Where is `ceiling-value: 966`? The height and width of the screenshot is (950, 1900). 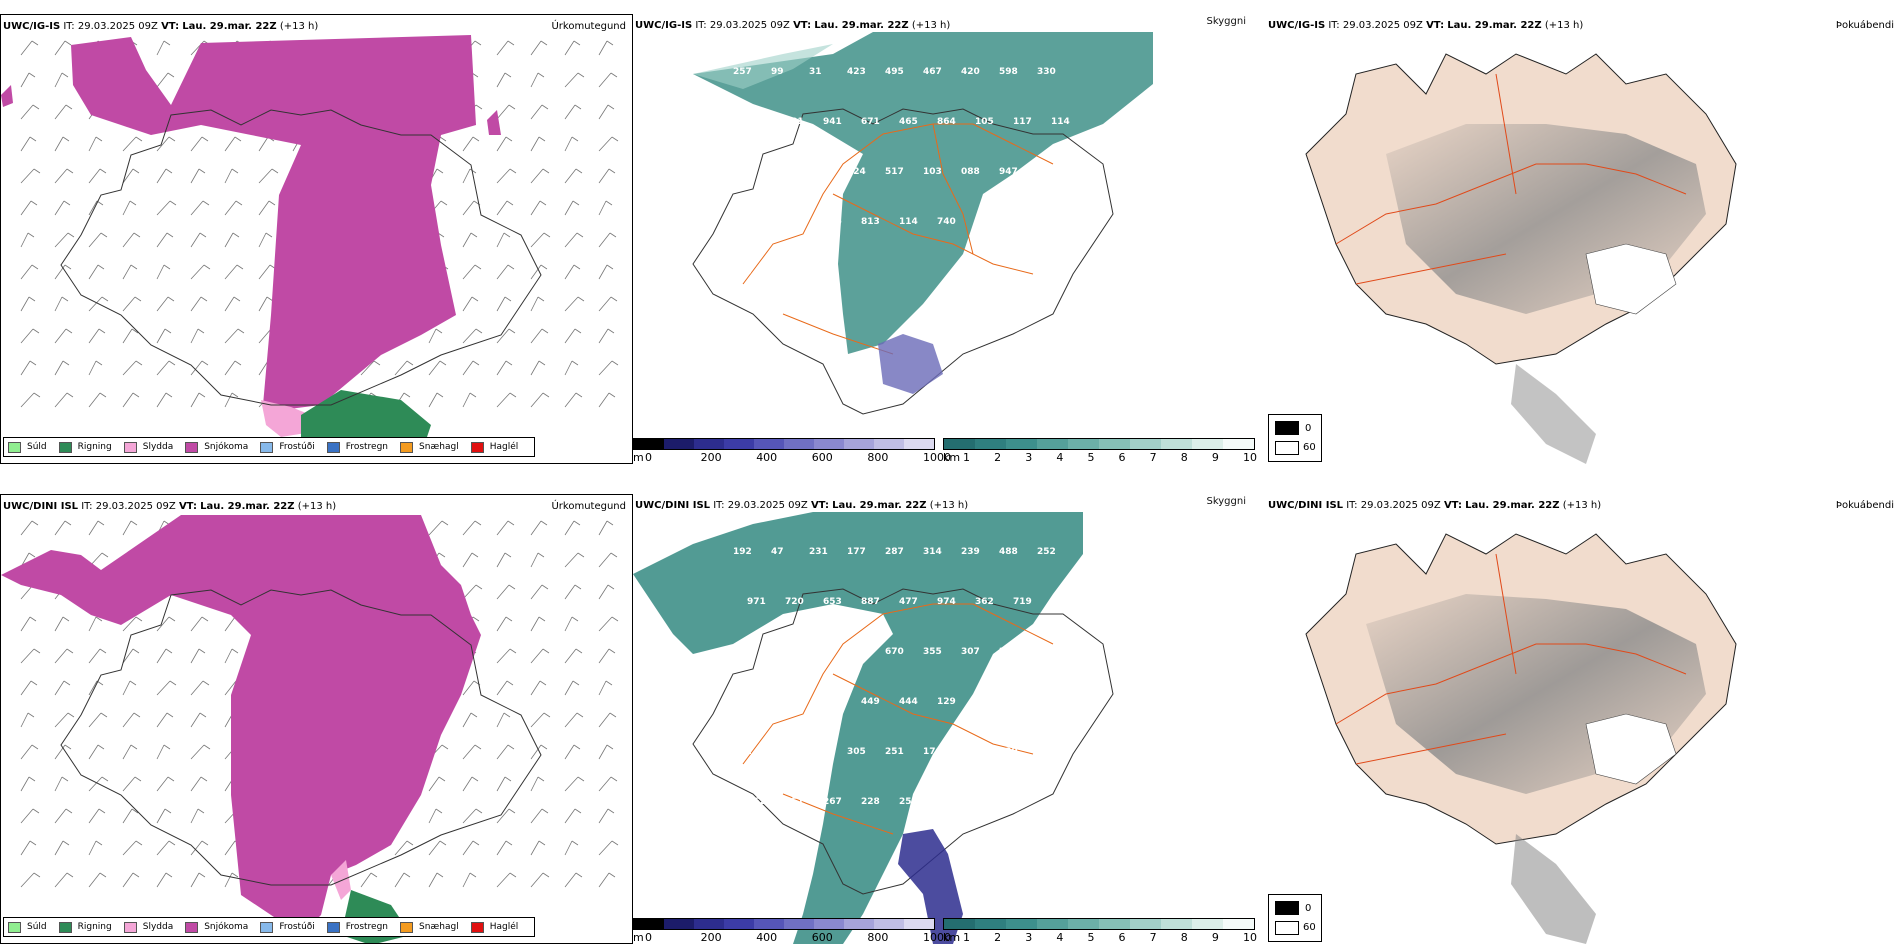
ceiling-value: 966 is located at coordinates (832, 222).